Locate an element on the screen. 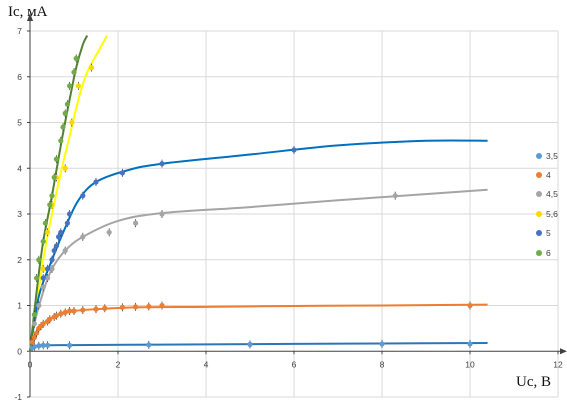 The image size is (567, 410). legend-item-5: 5 is located at coordinates (551, 233).